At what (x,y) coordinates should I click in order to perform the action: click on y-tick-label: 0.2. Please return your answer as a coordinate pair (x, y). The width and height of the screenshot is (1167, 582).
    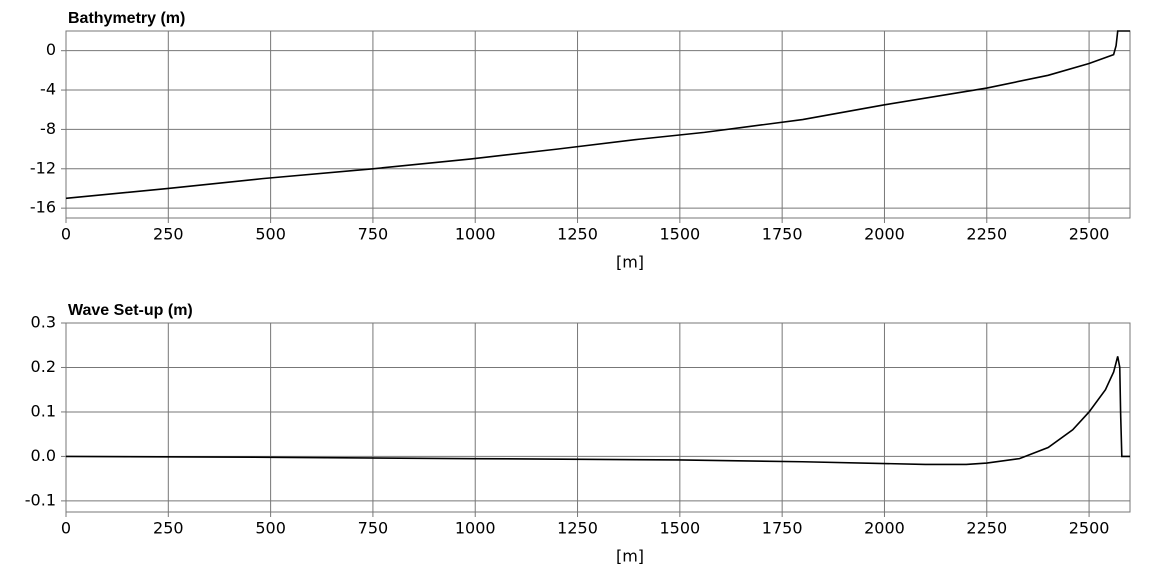
    Looking at the image, I should click on (43, 366).